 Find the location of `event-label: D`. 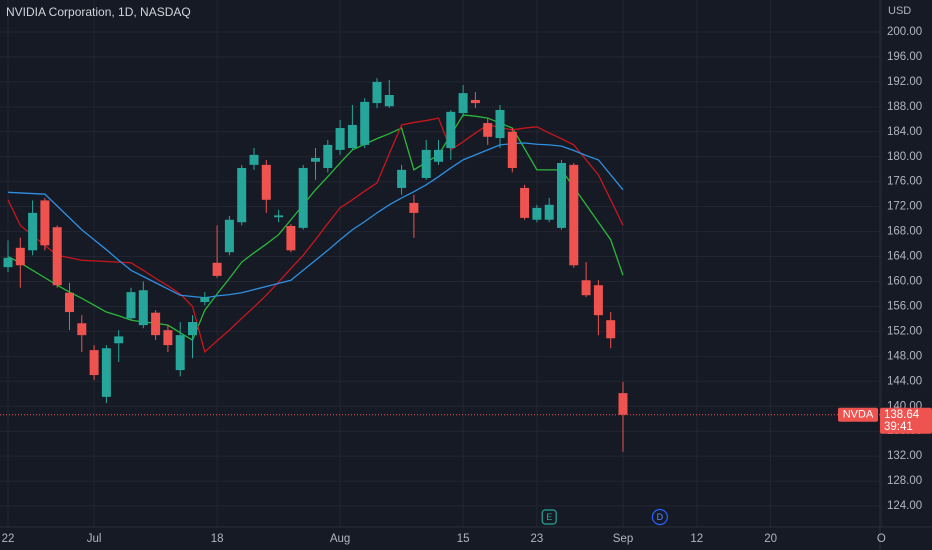

event-label: D is located at coordinates (660, 517).